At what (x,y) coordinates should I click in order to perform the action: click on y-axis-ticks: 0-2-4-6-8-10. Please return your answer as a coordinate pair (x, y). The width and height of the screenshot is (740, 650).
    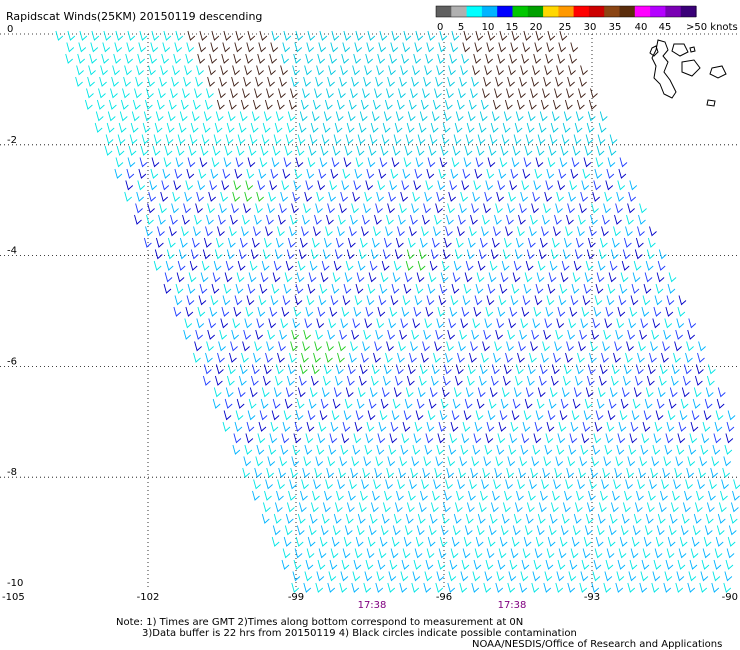
    Looking at the image, I should click on (15, 306).